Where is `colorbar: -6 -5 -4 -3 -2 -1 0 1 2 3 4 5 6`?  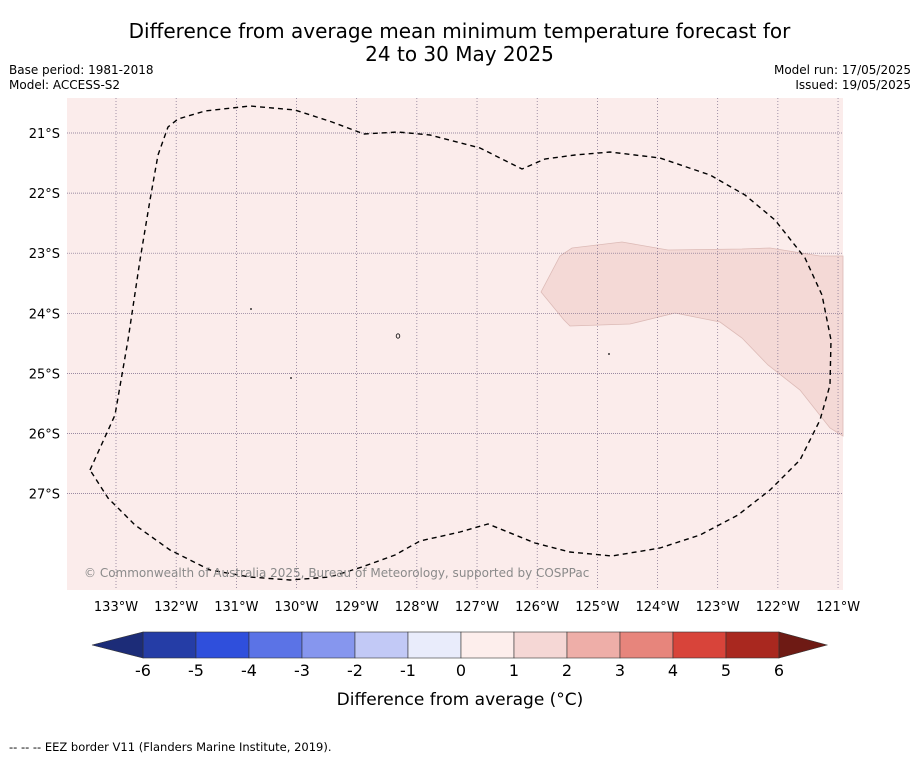
colorbar: -6 -5 -4 -3 -2 -1 0 1 2 3 4 5 6 is located at coordinates (460, 655).